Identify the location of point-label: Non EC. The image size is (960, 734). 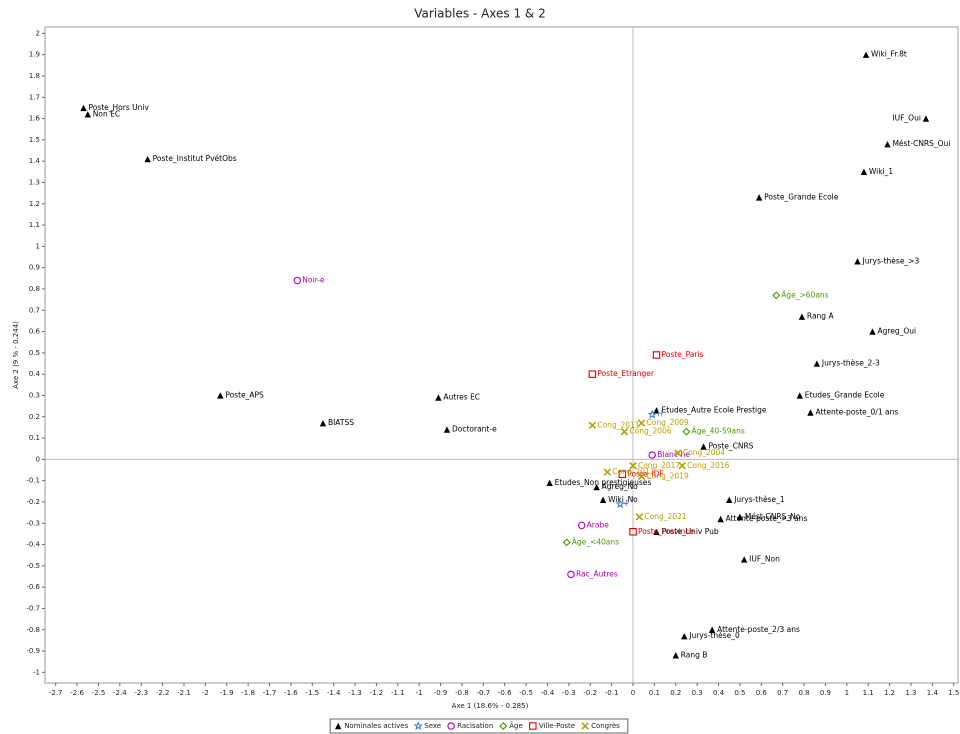
(106, 113).